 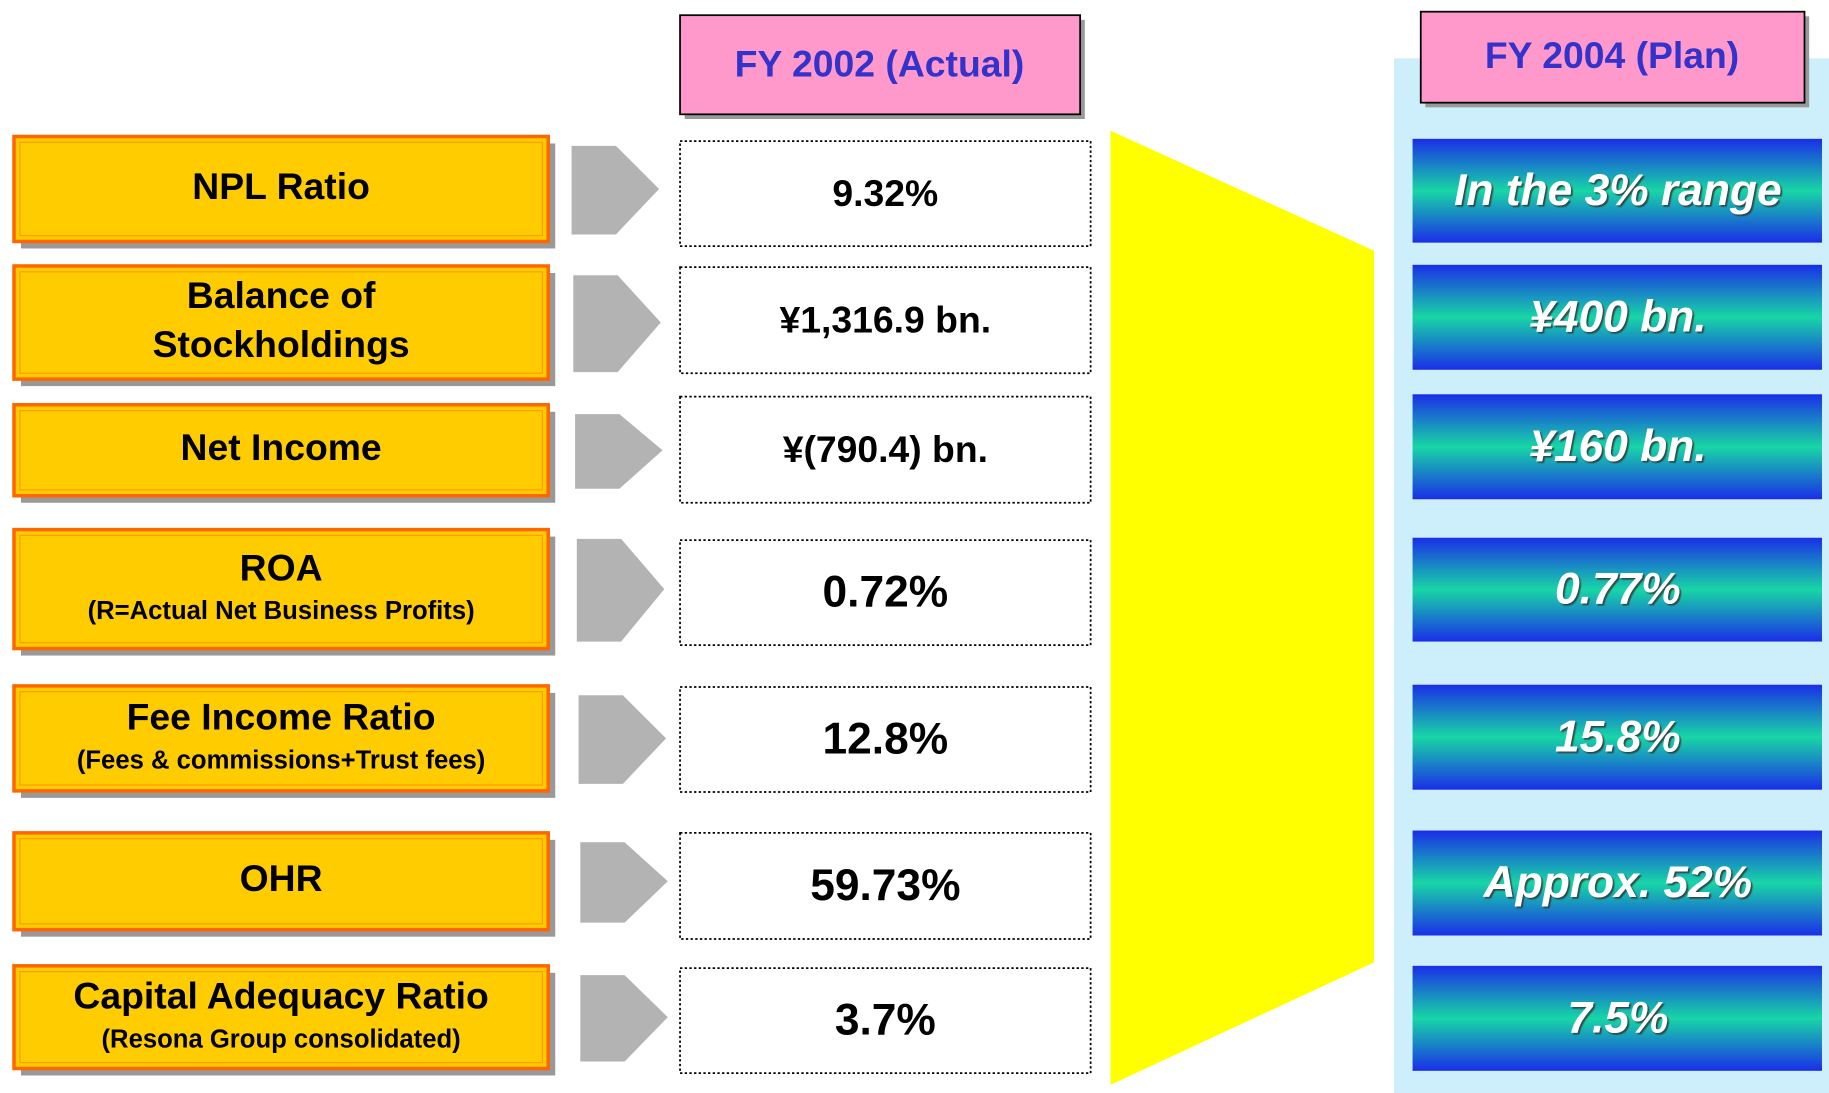 What do you see at coordinates (281, 447) in the screenshot?
I see `label: Net Income` at bounding box center [281, 447].